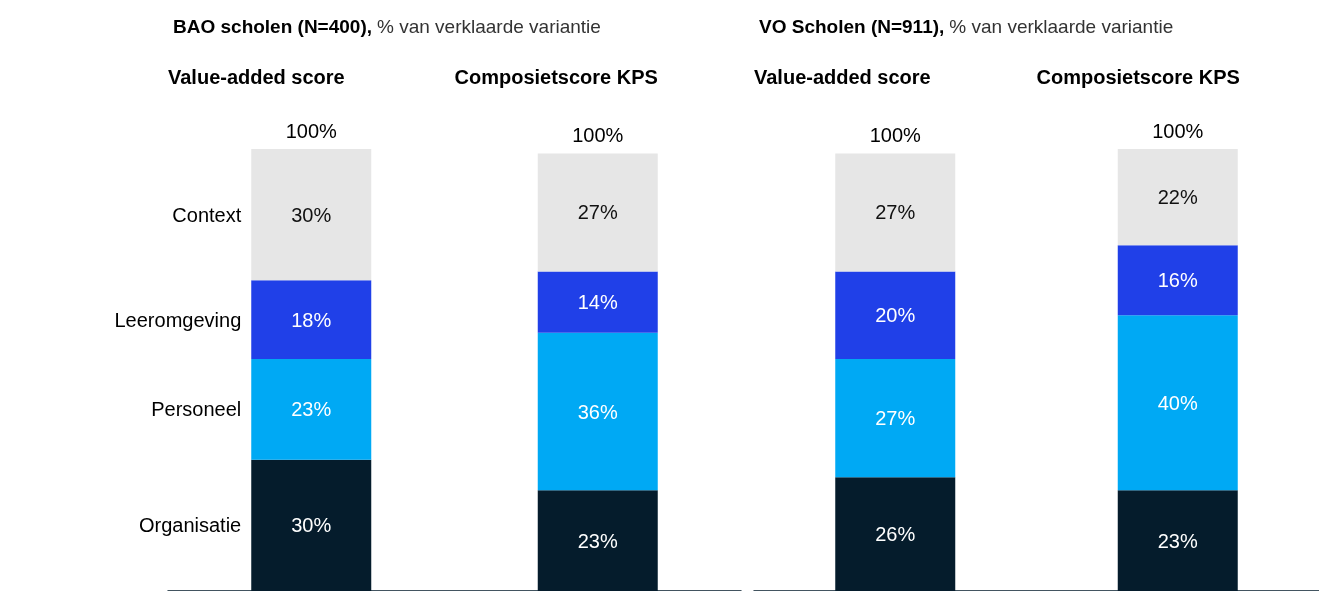 The image size is (1319, 591). Describe the element at coordinates (178, 319) in the screenshot. I see `series-label: Leeromgeving` at that location.